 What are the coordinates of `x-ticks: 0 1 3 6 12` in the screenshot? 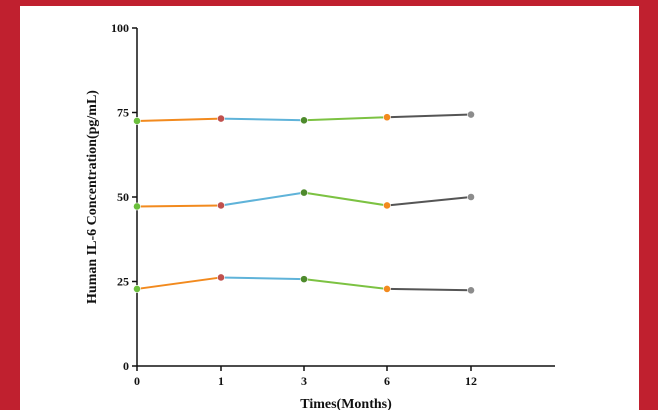 It's located at (305, 377).